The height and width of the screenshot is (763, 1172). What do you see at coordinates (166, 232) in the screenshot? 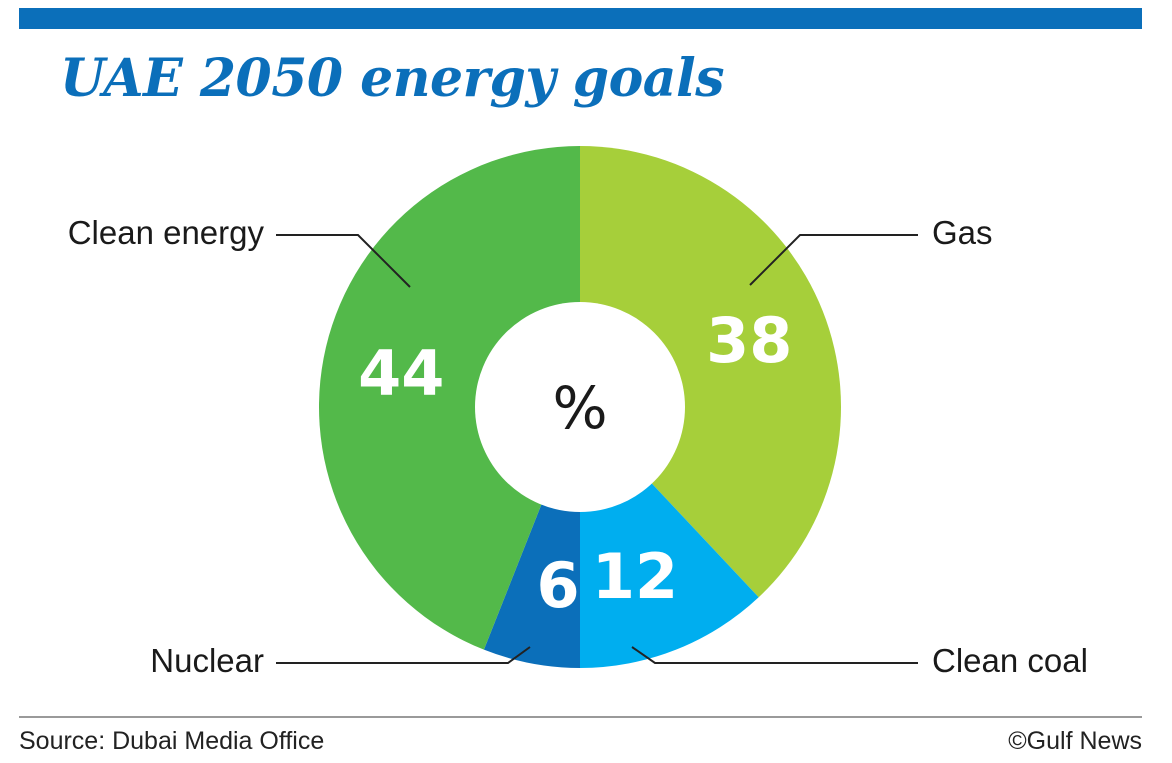
I see `category-label-clean-energy: Clean energy` at bounding box center [166, 232].